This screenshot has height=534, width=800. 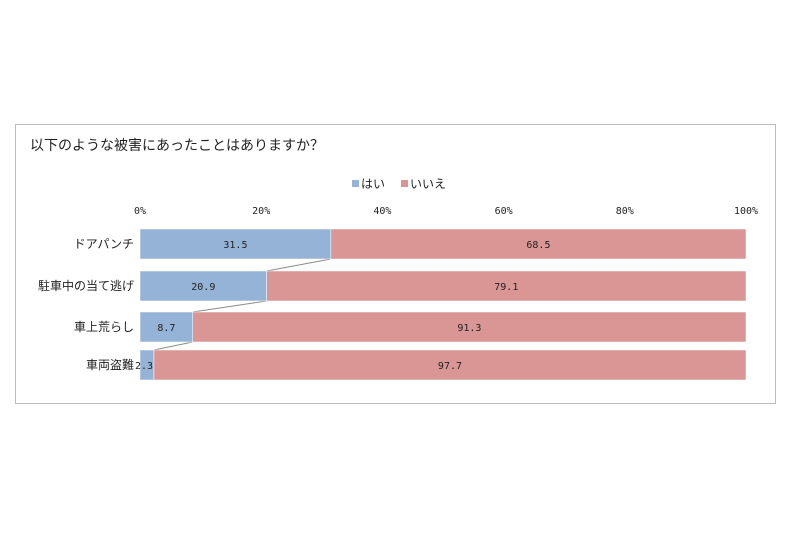 What do you see at coordinates (261, 211) in the screenshot?
I see `x-tick-label: 20%` at bounding box center [261, 211].